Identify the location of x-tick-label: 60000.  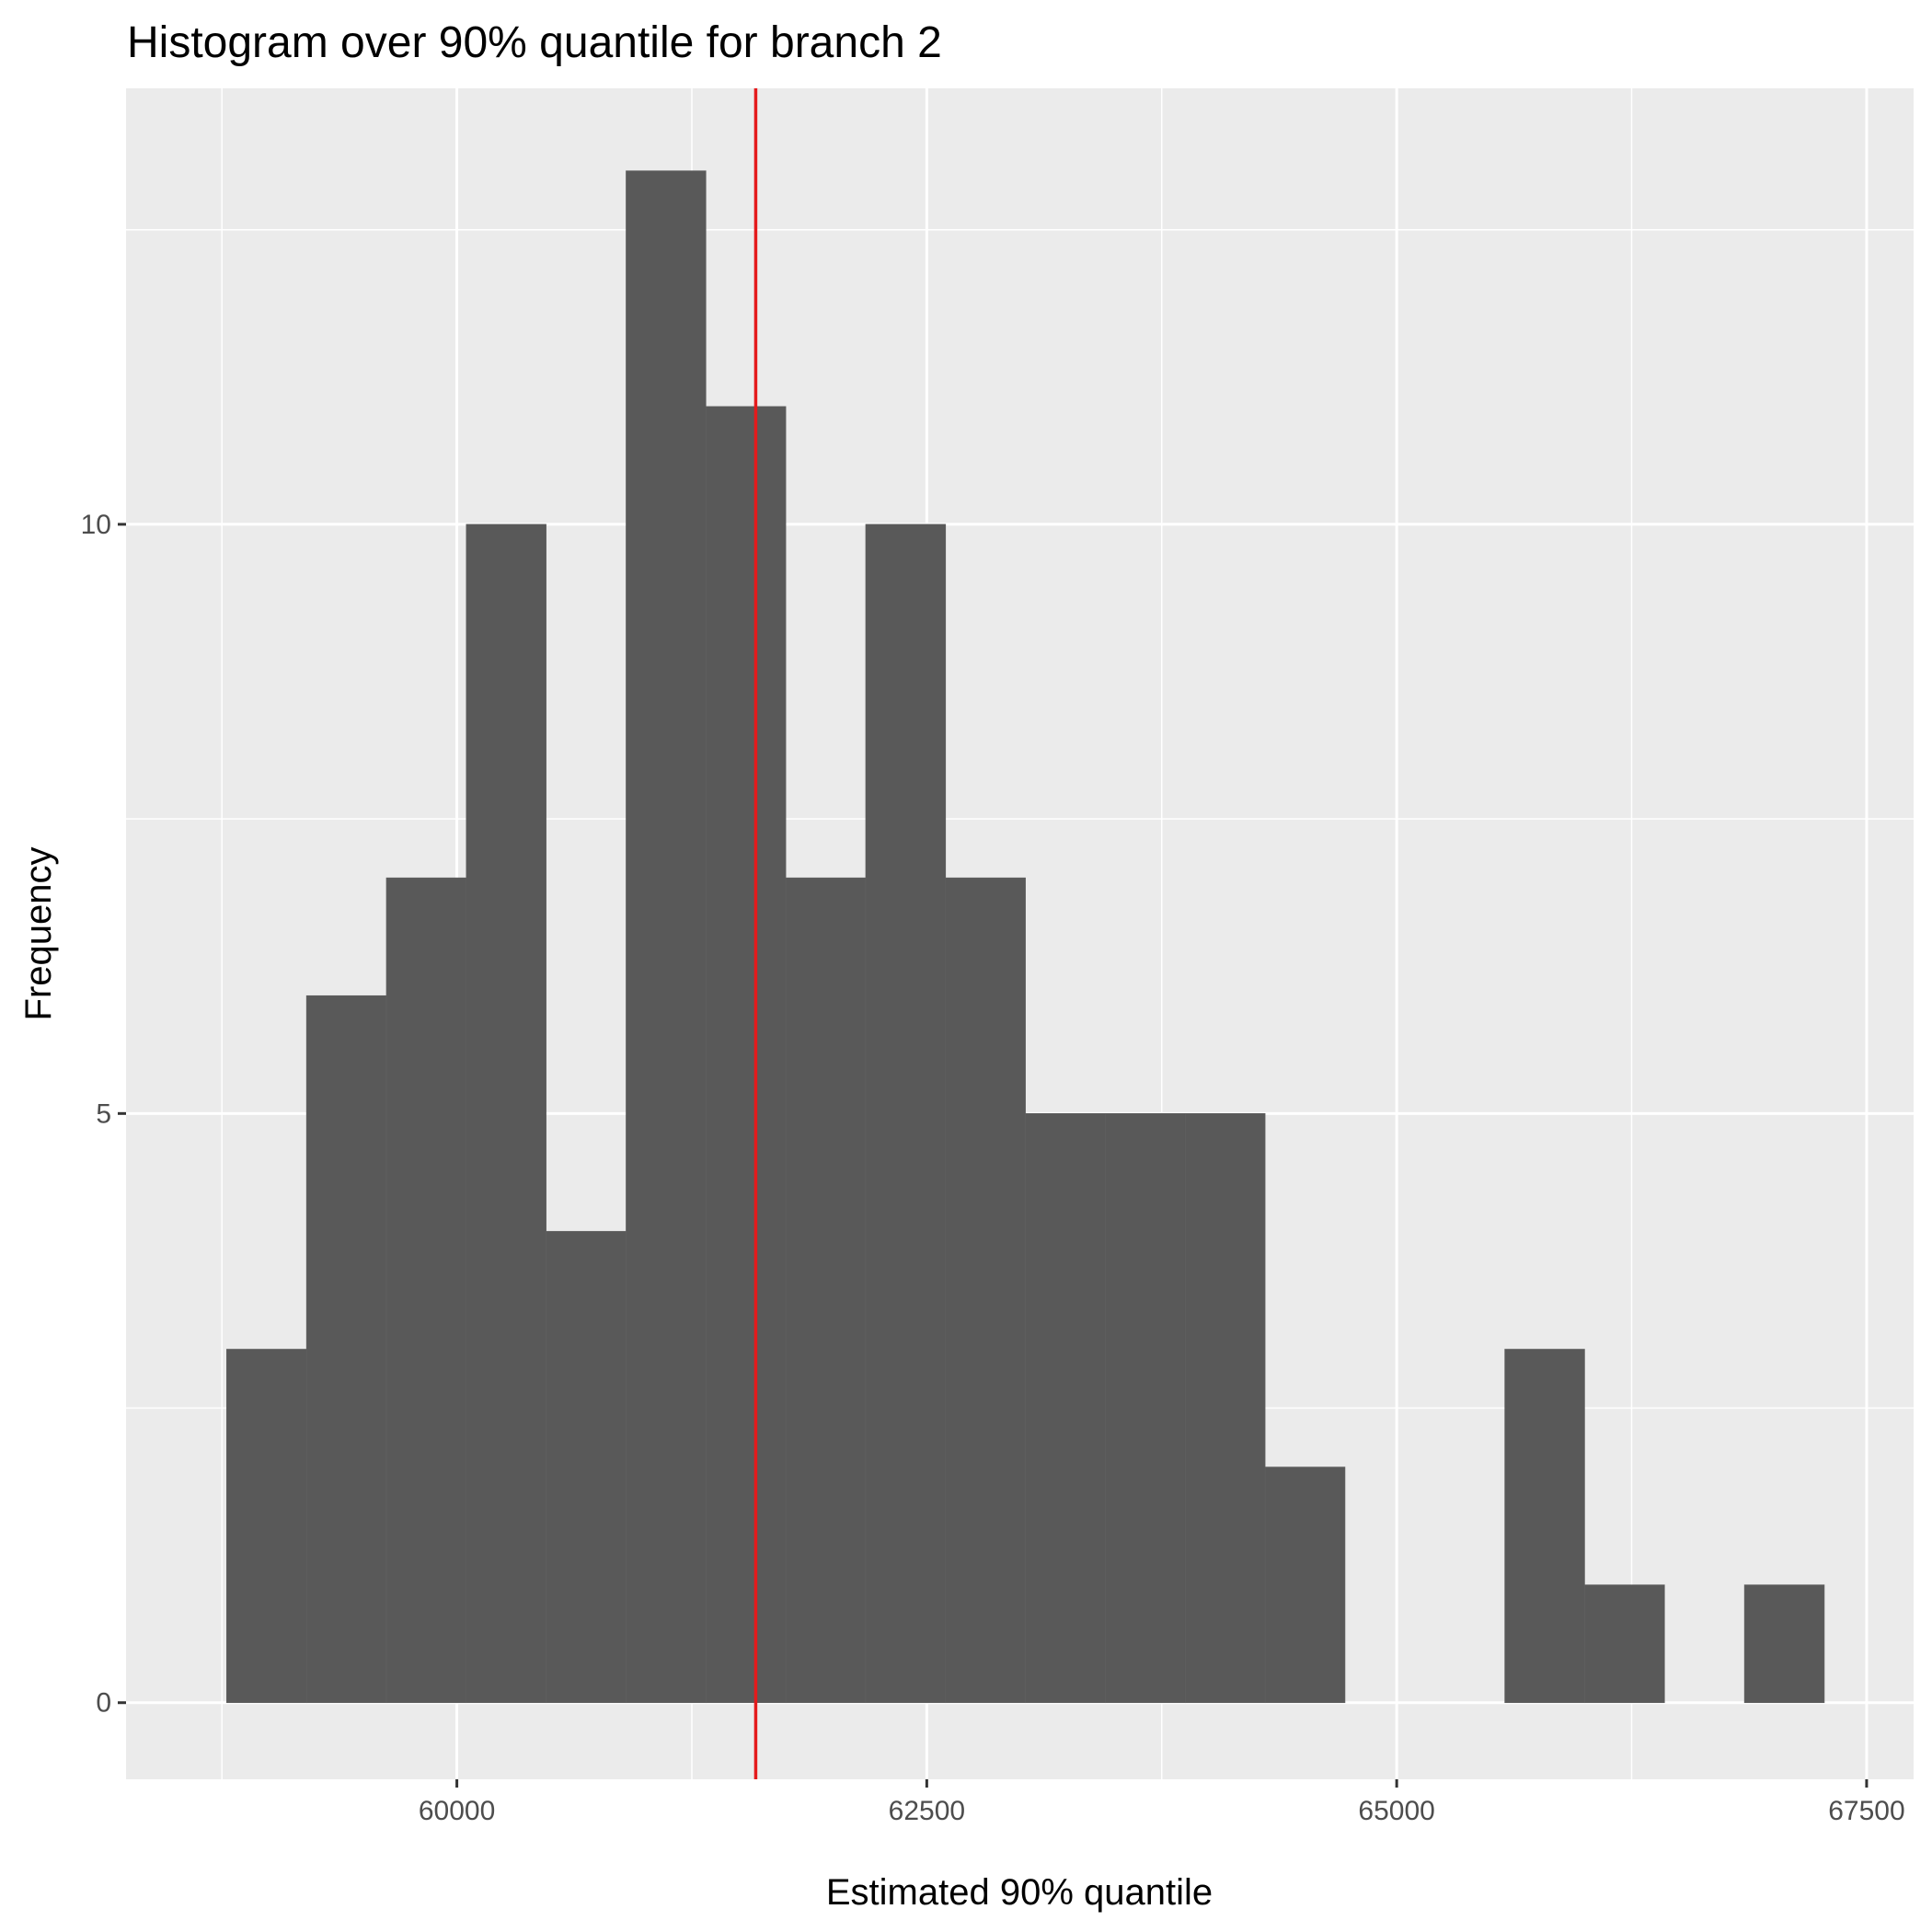
(457, 1811).